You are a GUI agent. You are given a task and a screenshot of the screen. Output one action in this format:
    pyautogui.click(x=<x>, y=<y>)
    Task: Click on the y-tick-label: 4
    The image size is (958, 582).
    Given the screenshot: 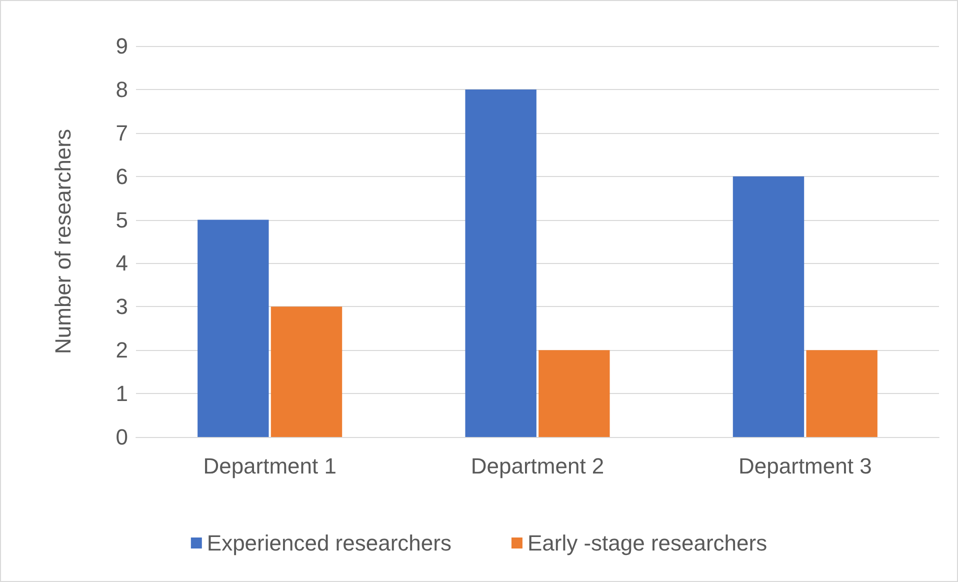 What is the action you would take?
    pyautogui.click(x=122, y=263)
    